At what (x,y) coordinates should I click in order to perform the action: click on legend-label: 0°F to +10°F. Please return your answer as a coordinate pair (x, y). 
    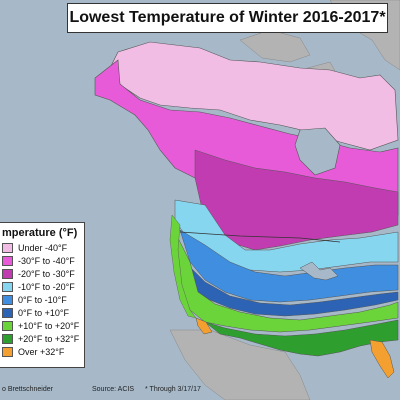
    Looking at the image, I should click on (43, 313).